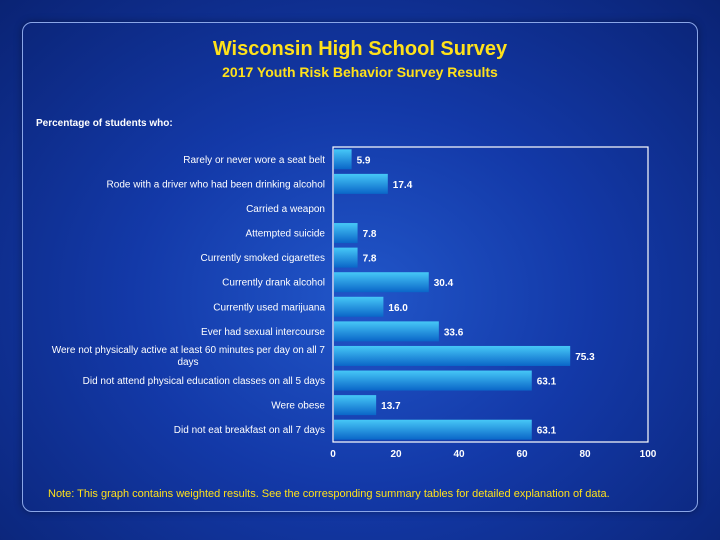 This screenshot has width=720, height=540. What do you see at coordinates (286, 234) in the screenshot?
I see `category-label: Attempted suicide` at bounding box center [286, 234].